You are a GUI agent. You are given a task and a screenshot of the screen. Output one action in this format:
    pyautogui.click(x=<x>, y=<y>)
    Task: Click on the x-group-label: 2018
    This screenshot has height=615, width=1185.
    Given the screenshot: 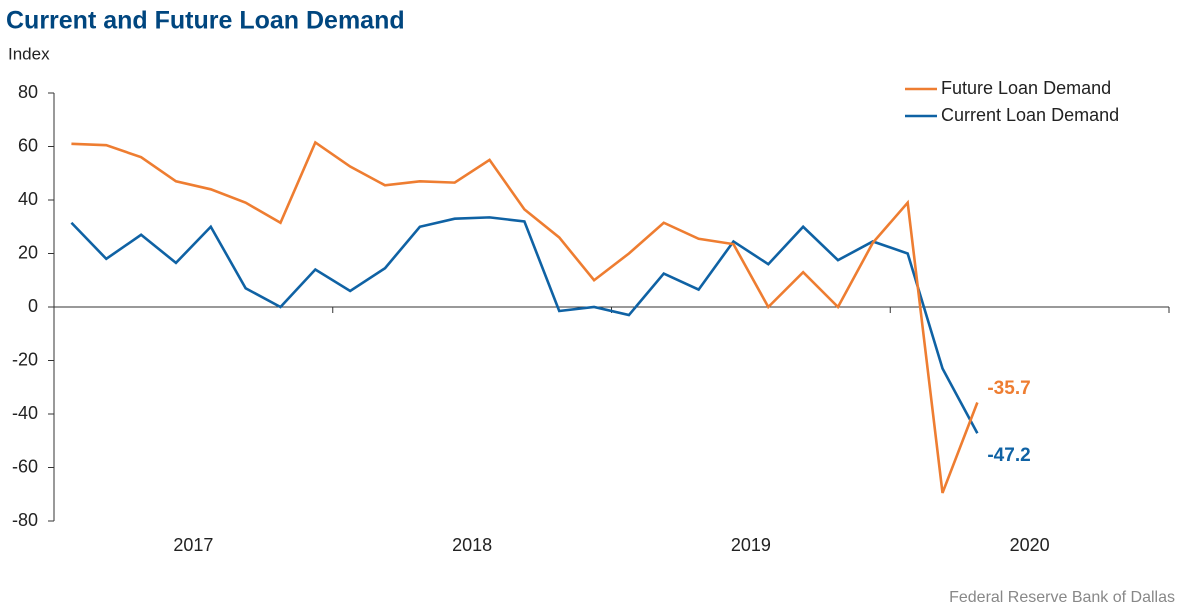 What is the action you would take?
    pyautogui.click(x=472, y=545)
    